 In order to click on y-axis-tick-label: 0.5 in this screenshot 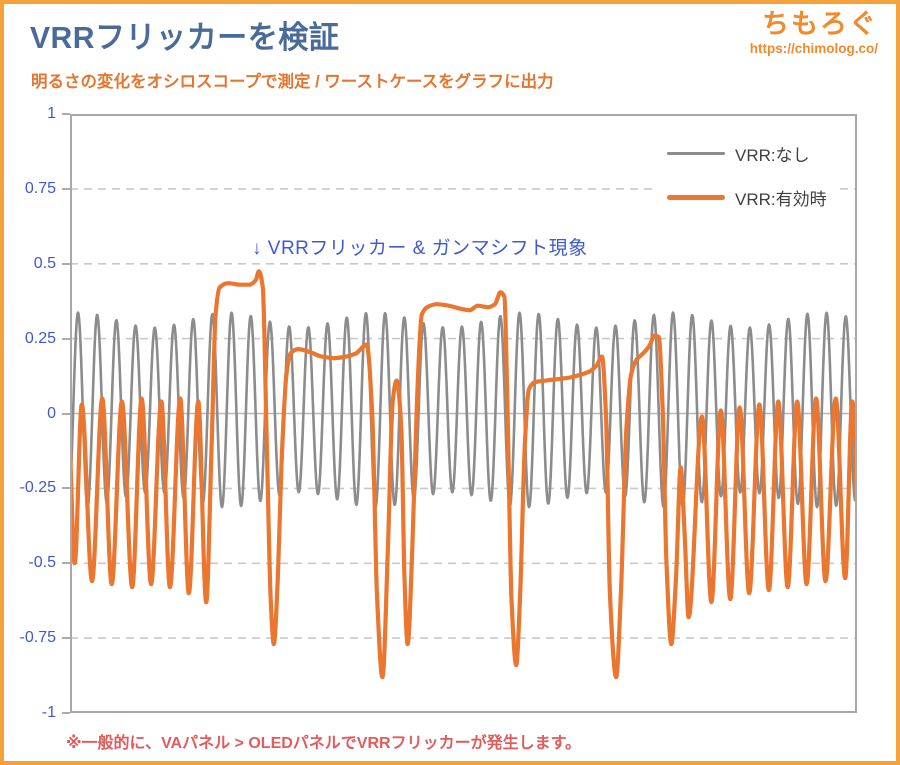, I will do `click(44, 263)`.